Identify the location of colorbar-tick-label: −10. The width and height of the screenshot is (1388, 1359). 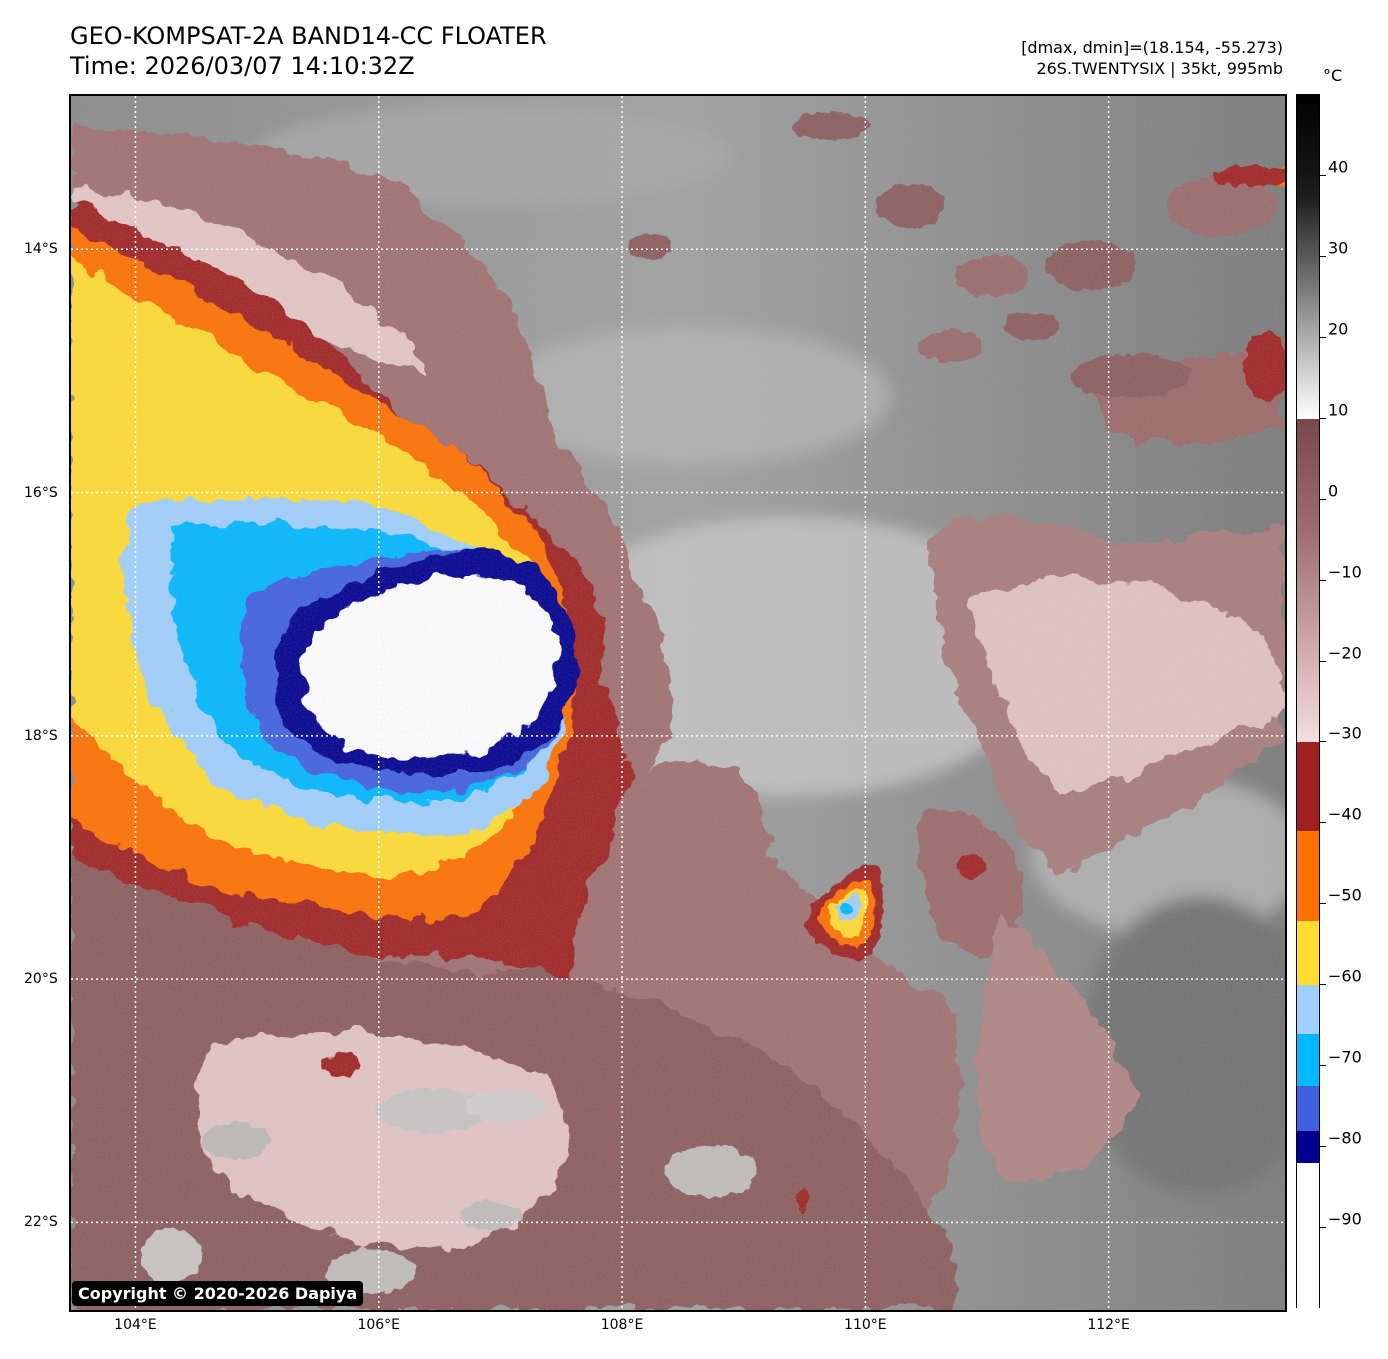
(1345, 572).